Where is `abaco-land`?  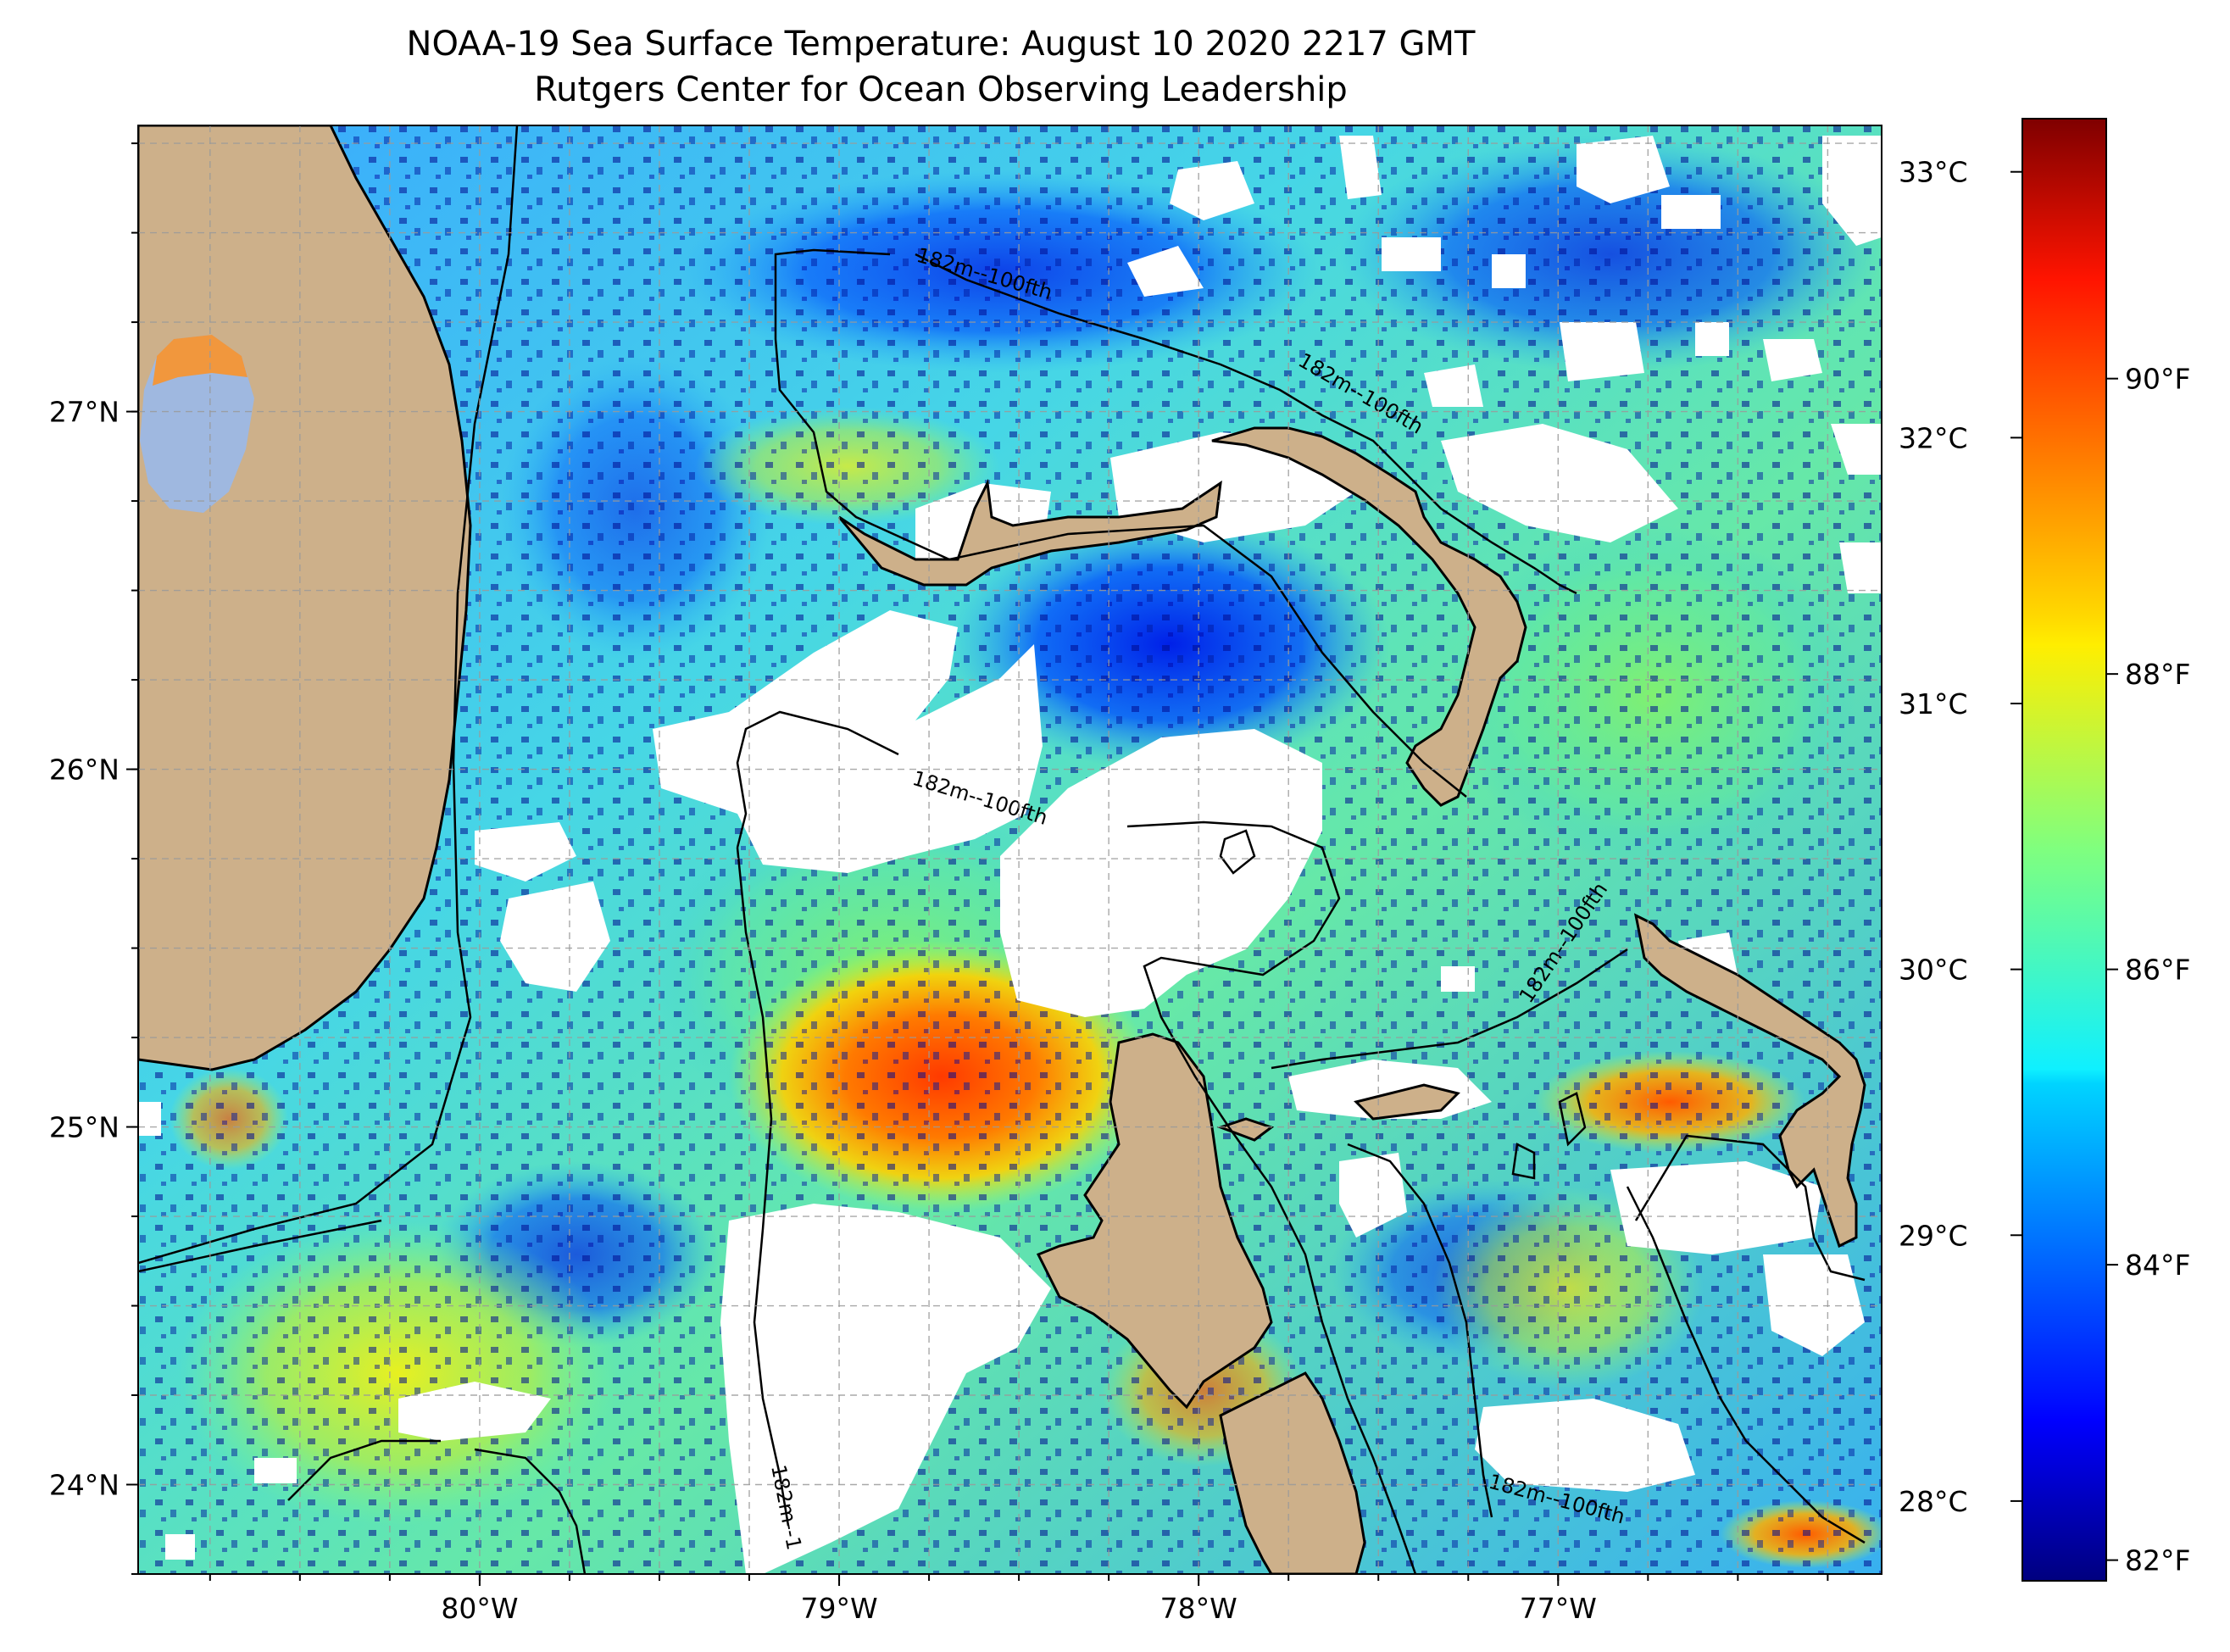
abaco-land is located at coordinates (1369, 616).